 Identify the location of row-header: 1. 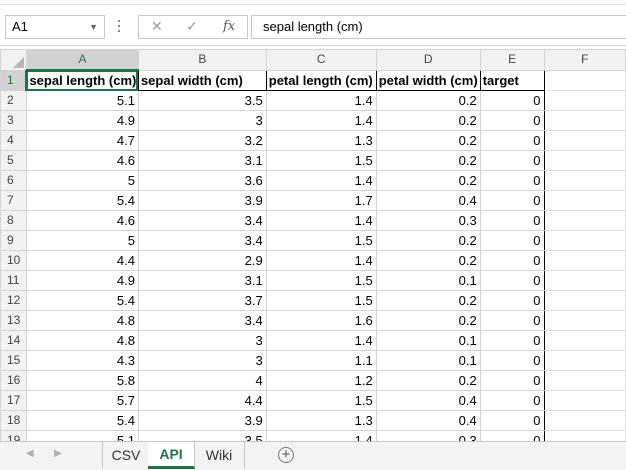
(14, 80).